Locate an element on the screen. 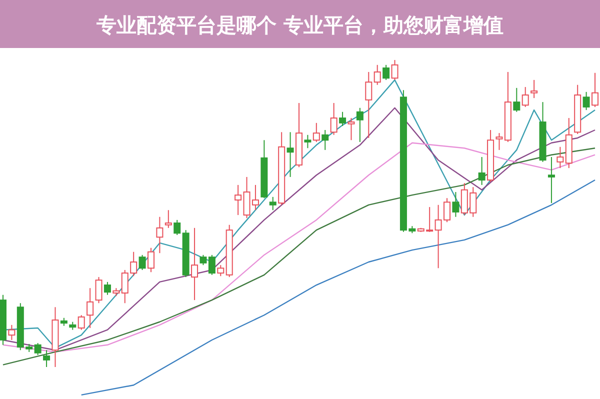 The image size is (600, 399). chart-title: 专业配资平台是哪个 专业平台，助您财富增值 is located at coordinates (300, 25).